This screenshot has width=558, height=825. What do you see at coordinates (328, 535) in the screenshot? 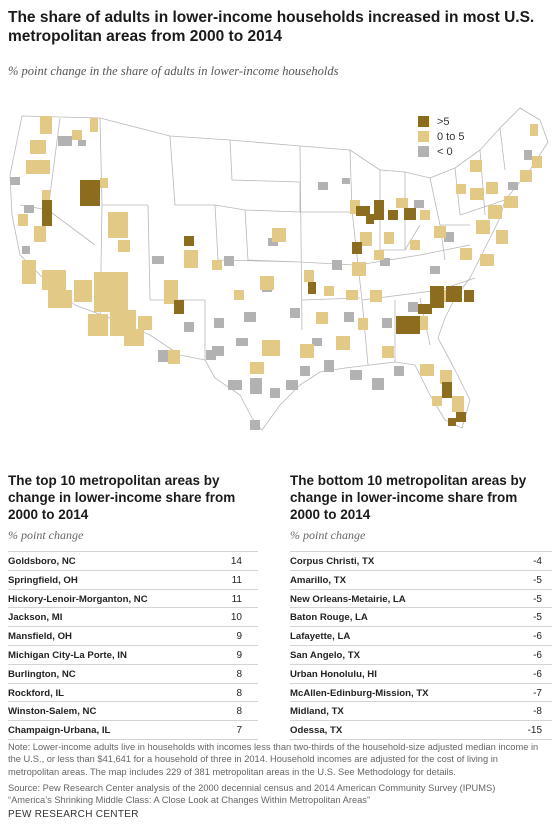
I see `bottom10-unit-label: % point change` at bounding box center [328, 535].